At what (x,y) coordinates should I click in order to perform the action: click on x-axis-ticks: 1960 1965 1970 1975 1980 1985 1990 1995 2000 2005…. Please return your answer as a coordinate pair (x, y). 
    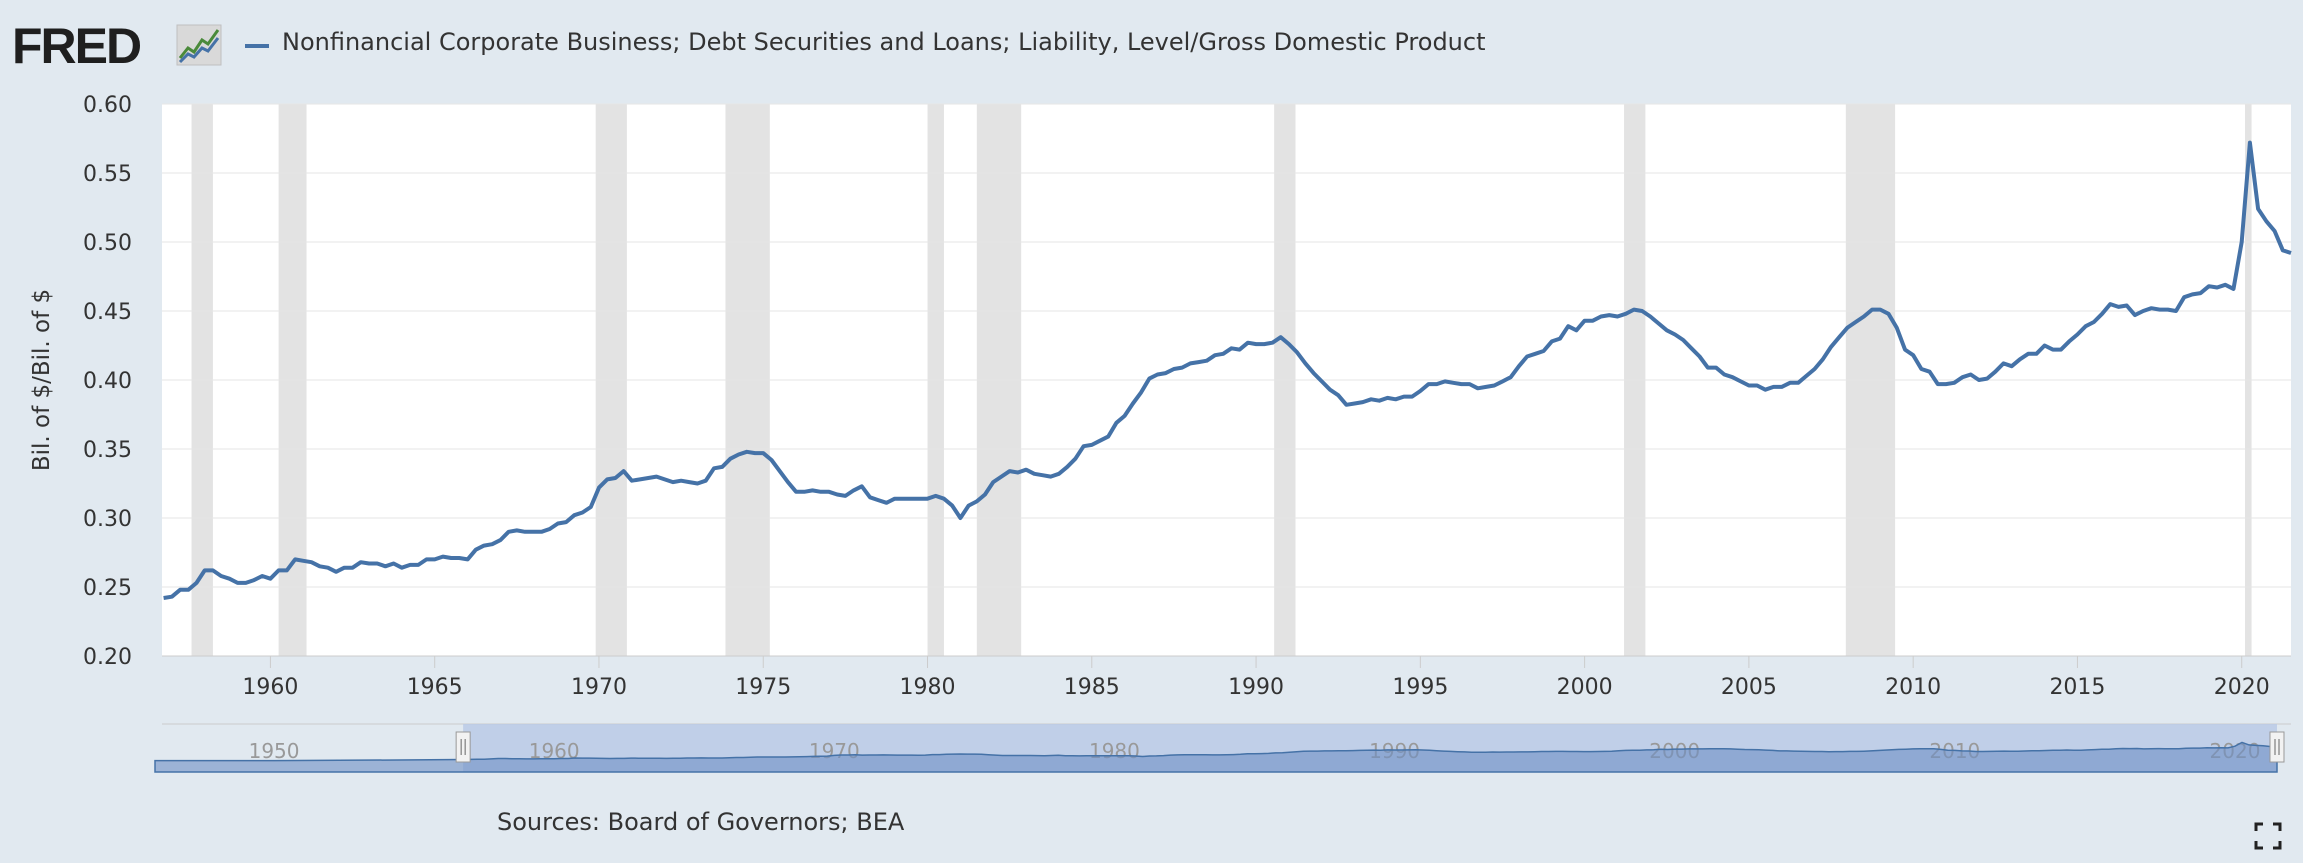
    Looking at the image, I should click on (1226, 677).